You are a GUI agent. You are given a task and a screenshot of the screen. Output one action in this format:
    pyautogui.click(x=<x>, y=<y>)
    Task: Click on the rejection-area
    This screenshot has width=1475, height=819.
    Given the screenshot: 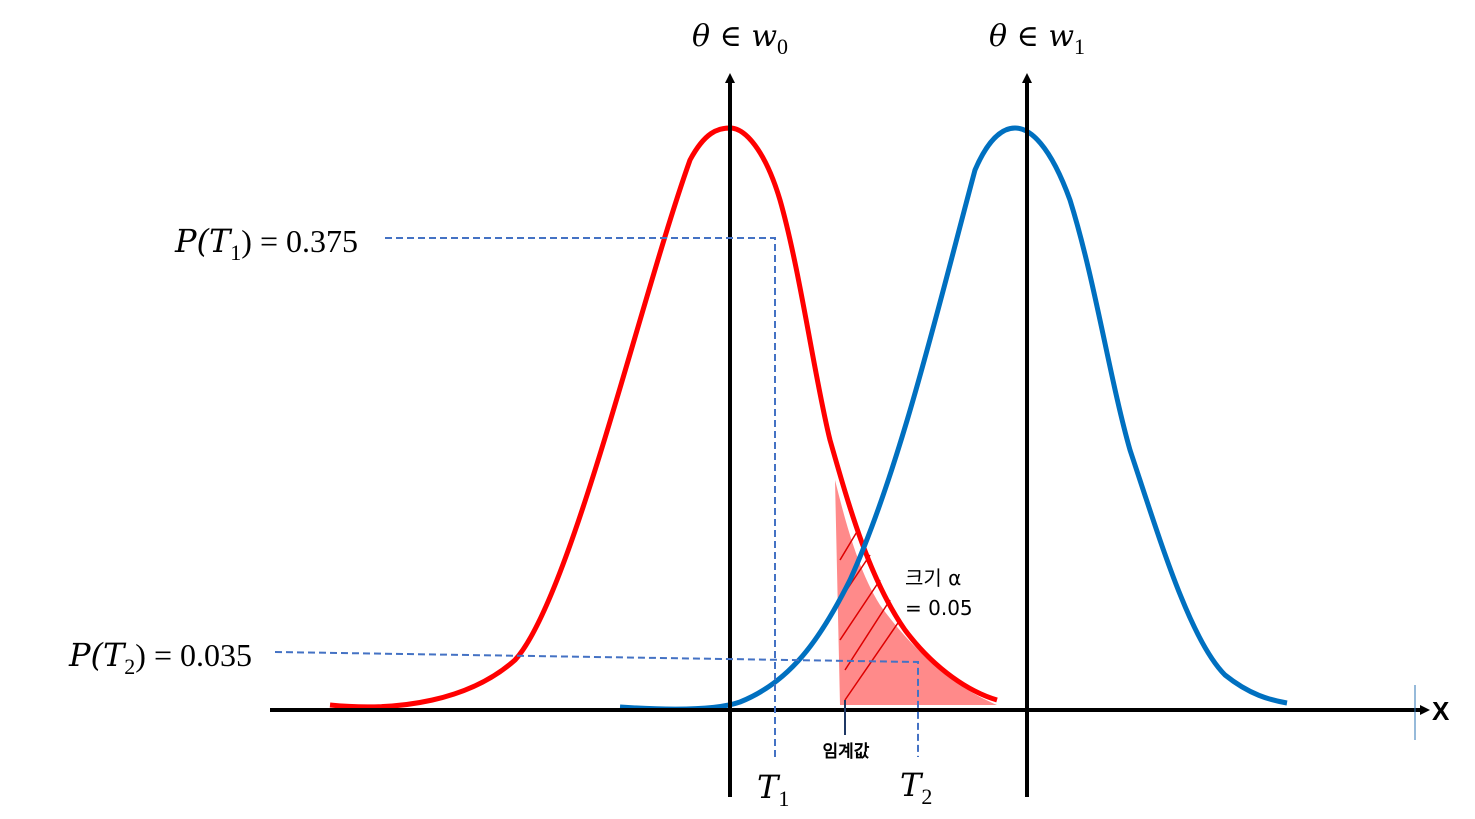 What is the action you would take?
    pyautogui.click(x=916, y=592)
    